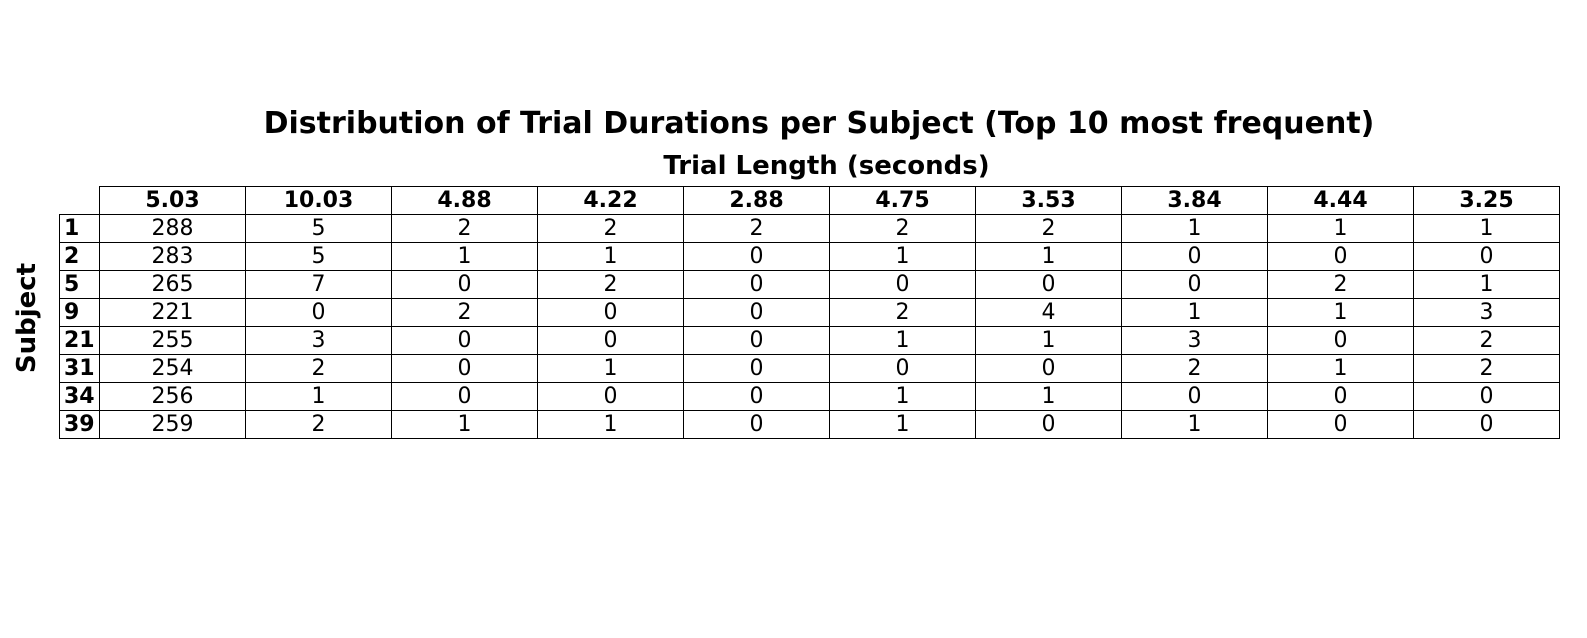 The width and height of the screenshot is (1587, 638). I want to click on table-cell: 283, so click(172, 256).